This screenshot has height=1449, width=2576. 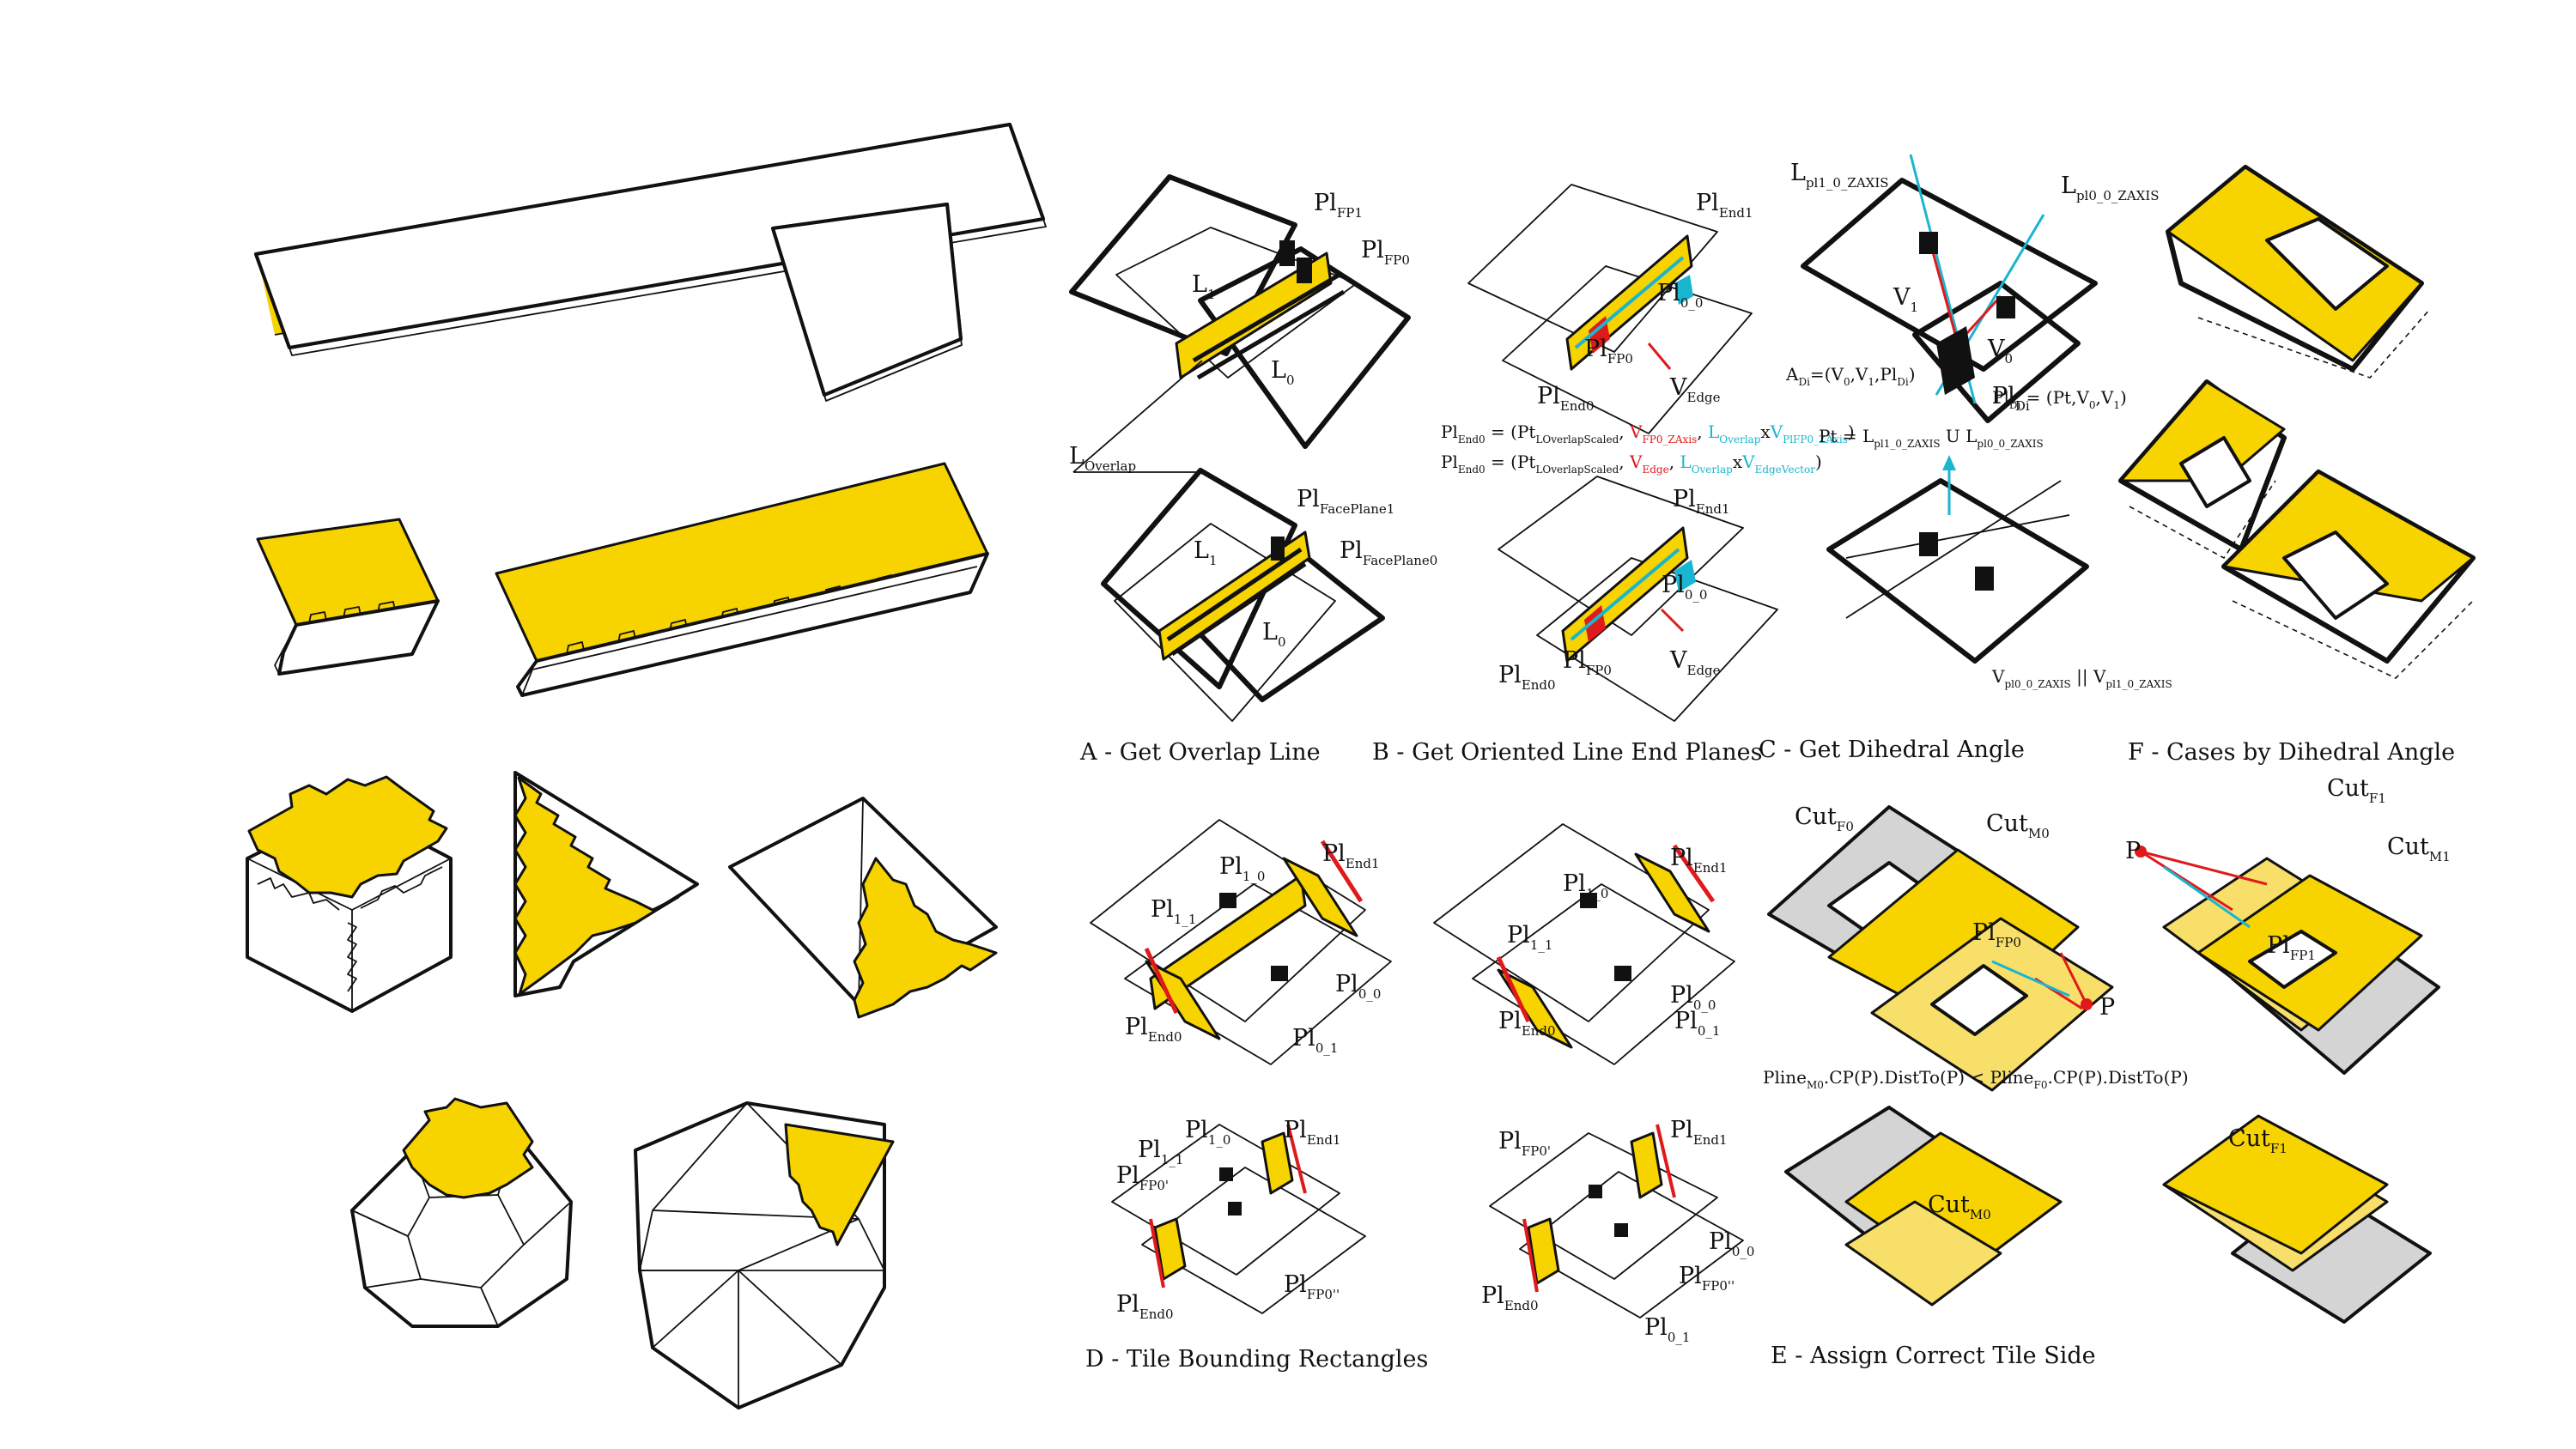 I want to click on equation-c1: ADi=(V0,V1,PlDi), so click(x=1850, y=376).